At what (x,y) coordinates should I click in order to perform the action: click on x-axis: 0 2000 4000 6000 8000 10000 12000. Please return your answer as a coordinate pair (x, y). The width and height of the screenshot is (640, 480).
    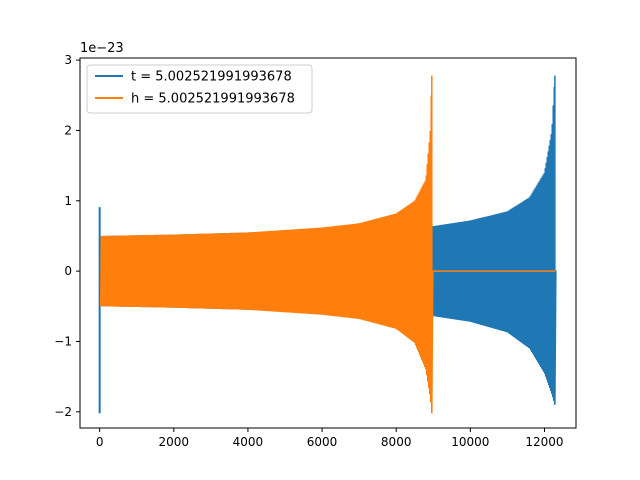
    Looking at the image, I should click on (330, 438).